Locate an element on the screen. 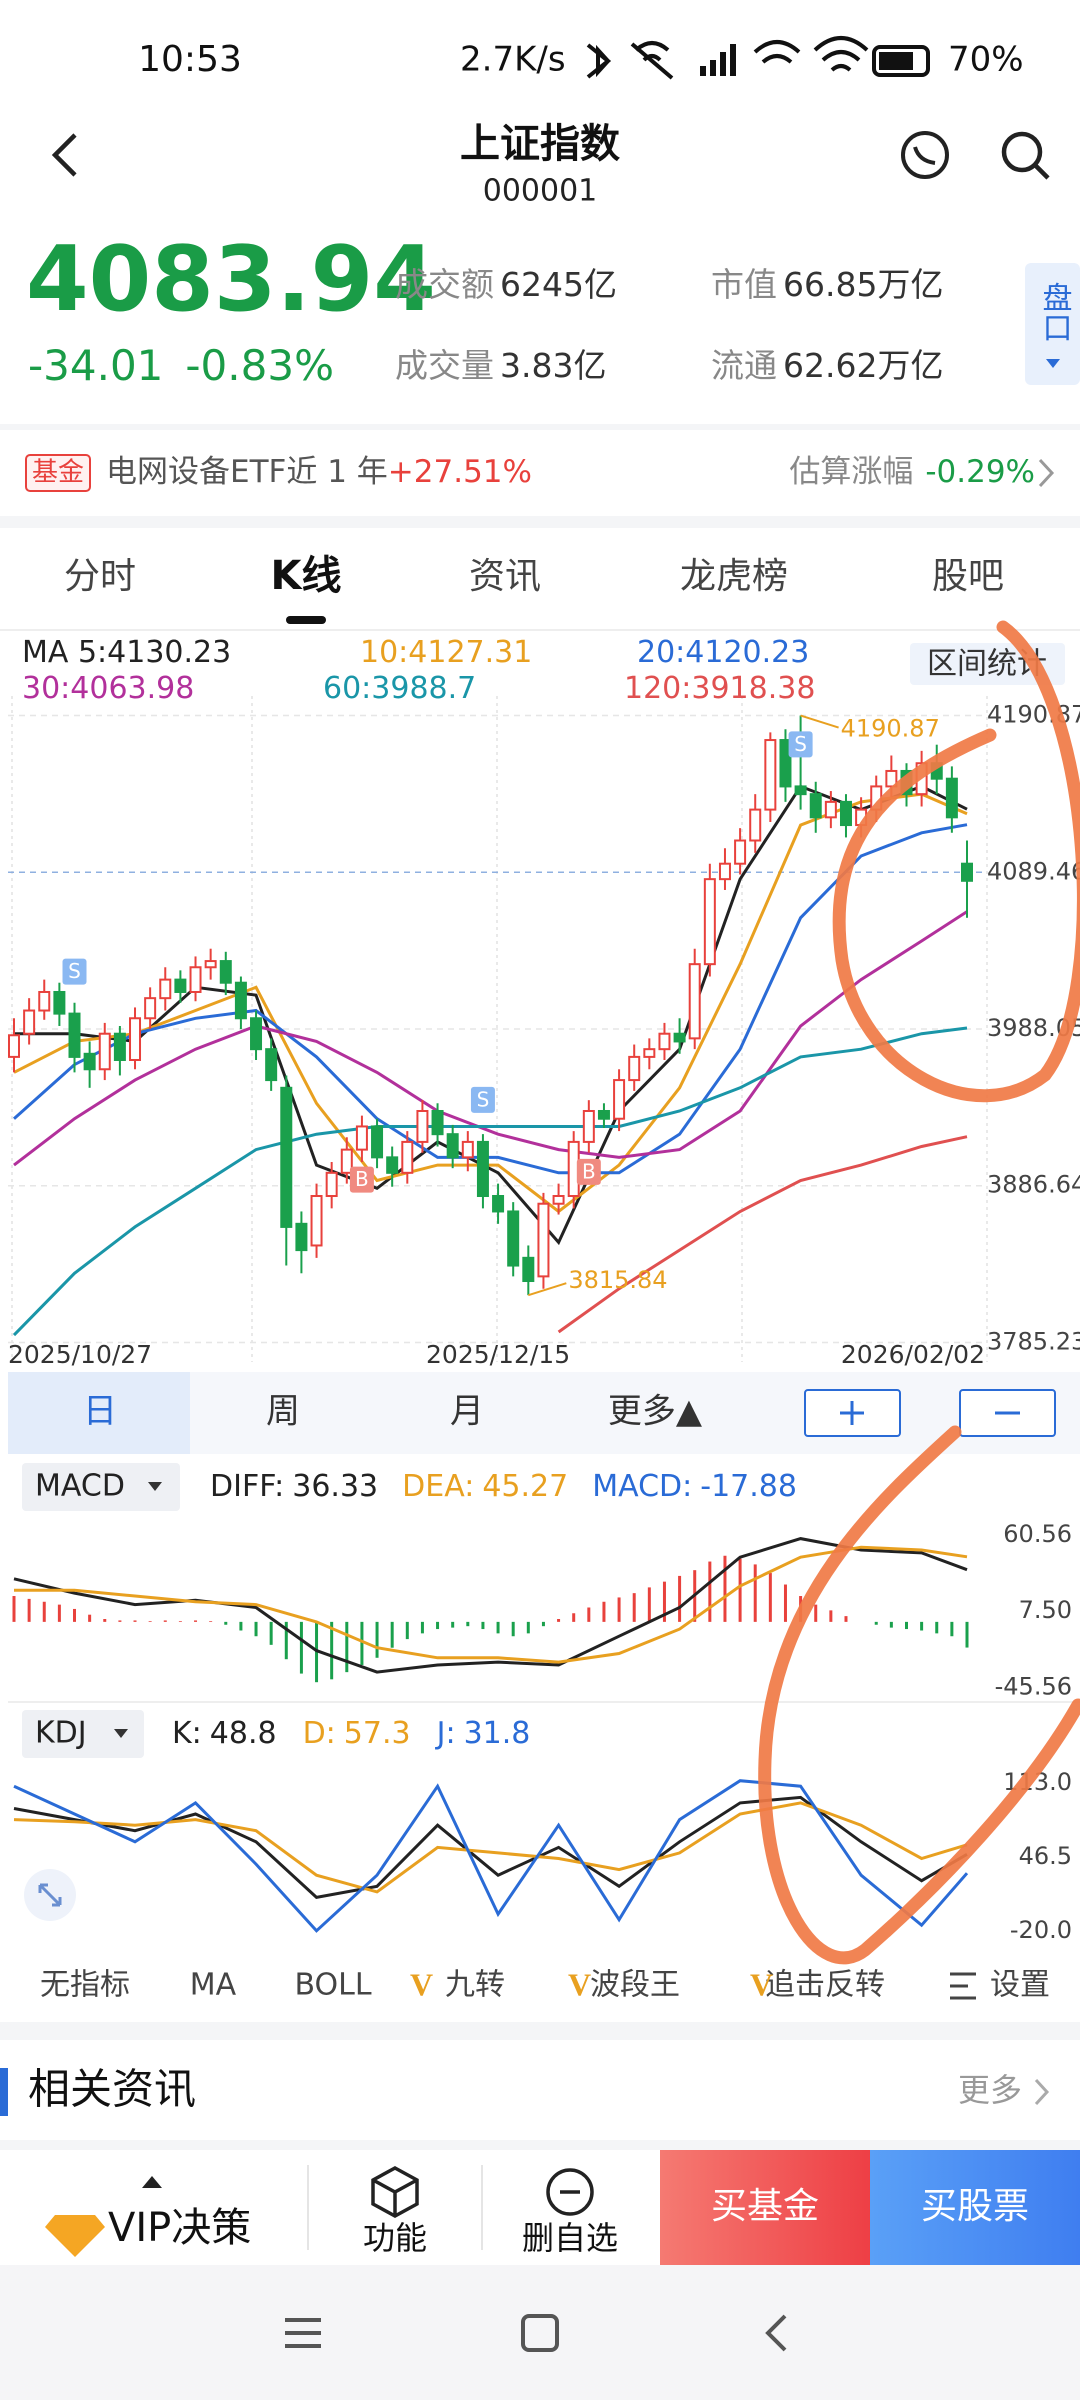  function-button: 功能 is located at coordinates (395, 2238).